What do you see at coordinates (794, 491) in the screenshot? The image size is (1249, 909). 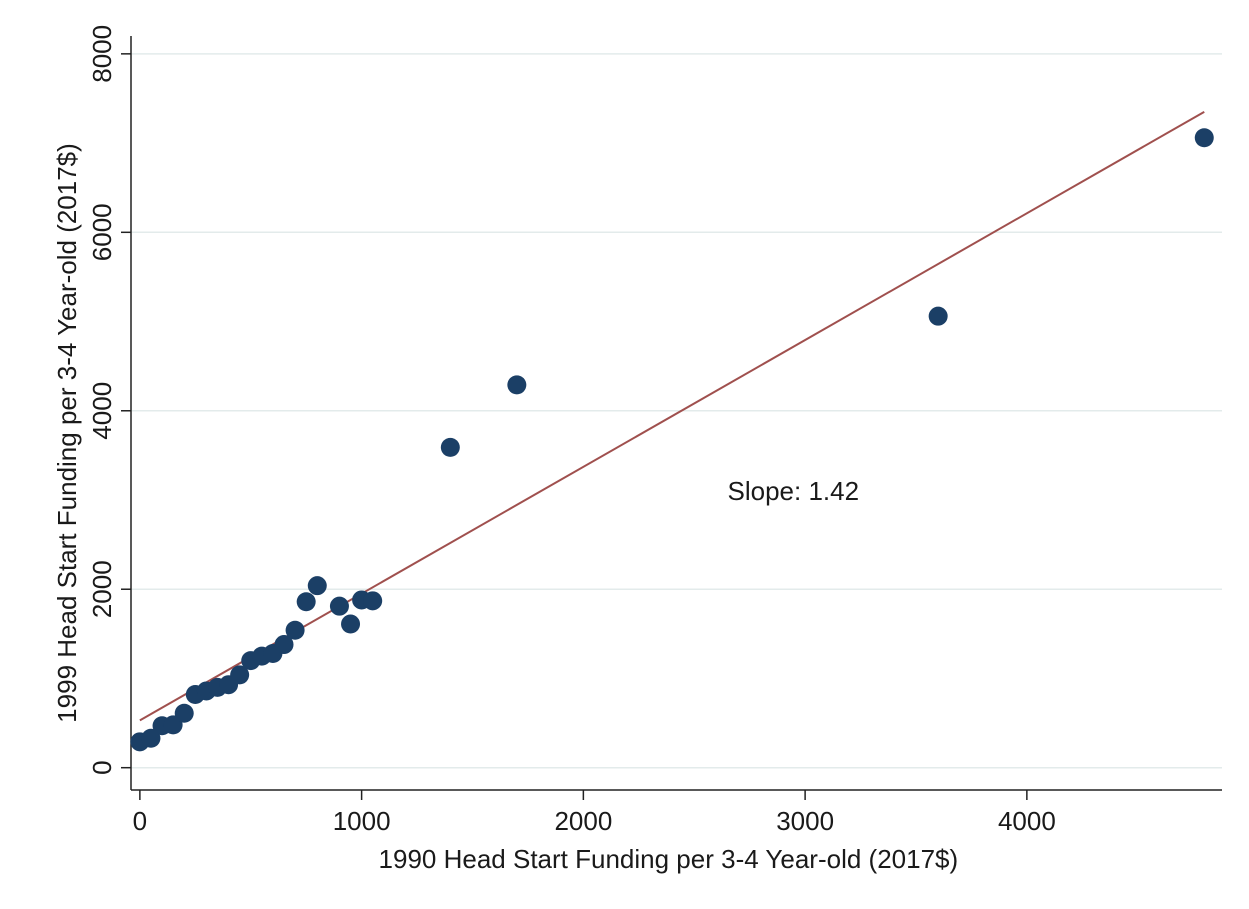 I see `slope-annotation: Slope: 1.42` at bounding box center [794, 491].